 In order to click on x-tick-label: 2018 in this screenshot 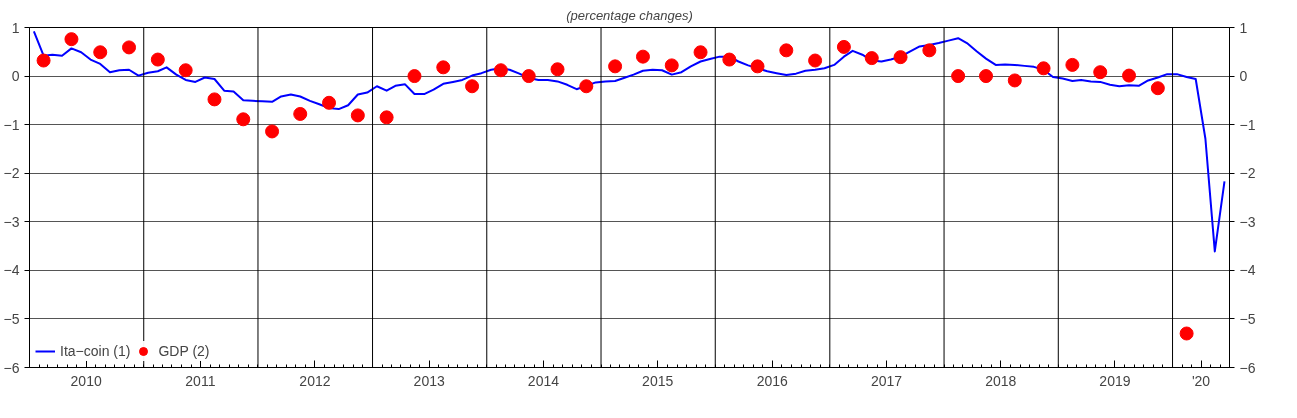, I will do `click(1001, 380)`.